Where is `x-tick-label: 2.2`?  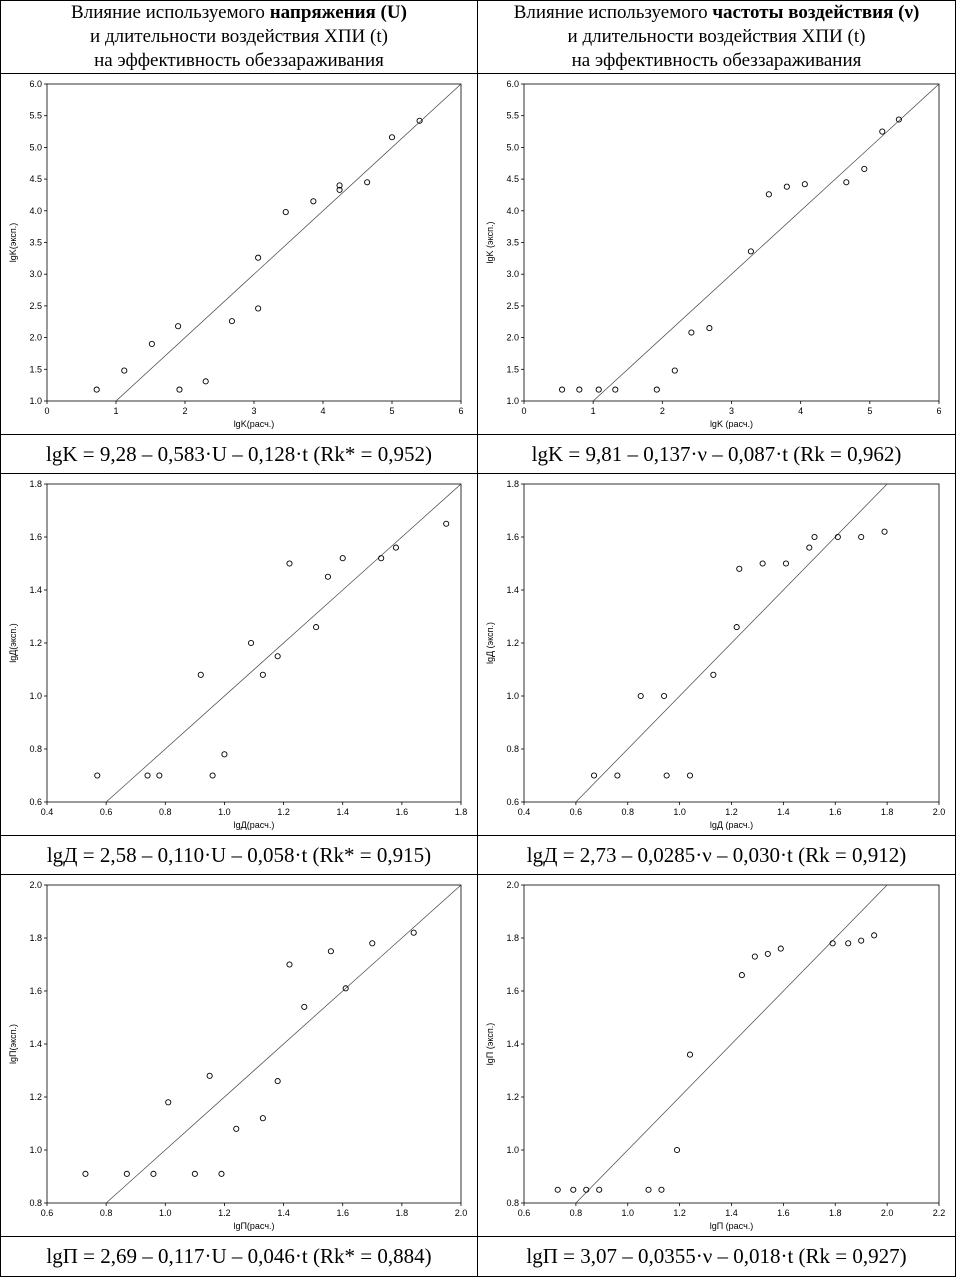
x-tick-label: 2.2 is located at coordinates (939, 1213).